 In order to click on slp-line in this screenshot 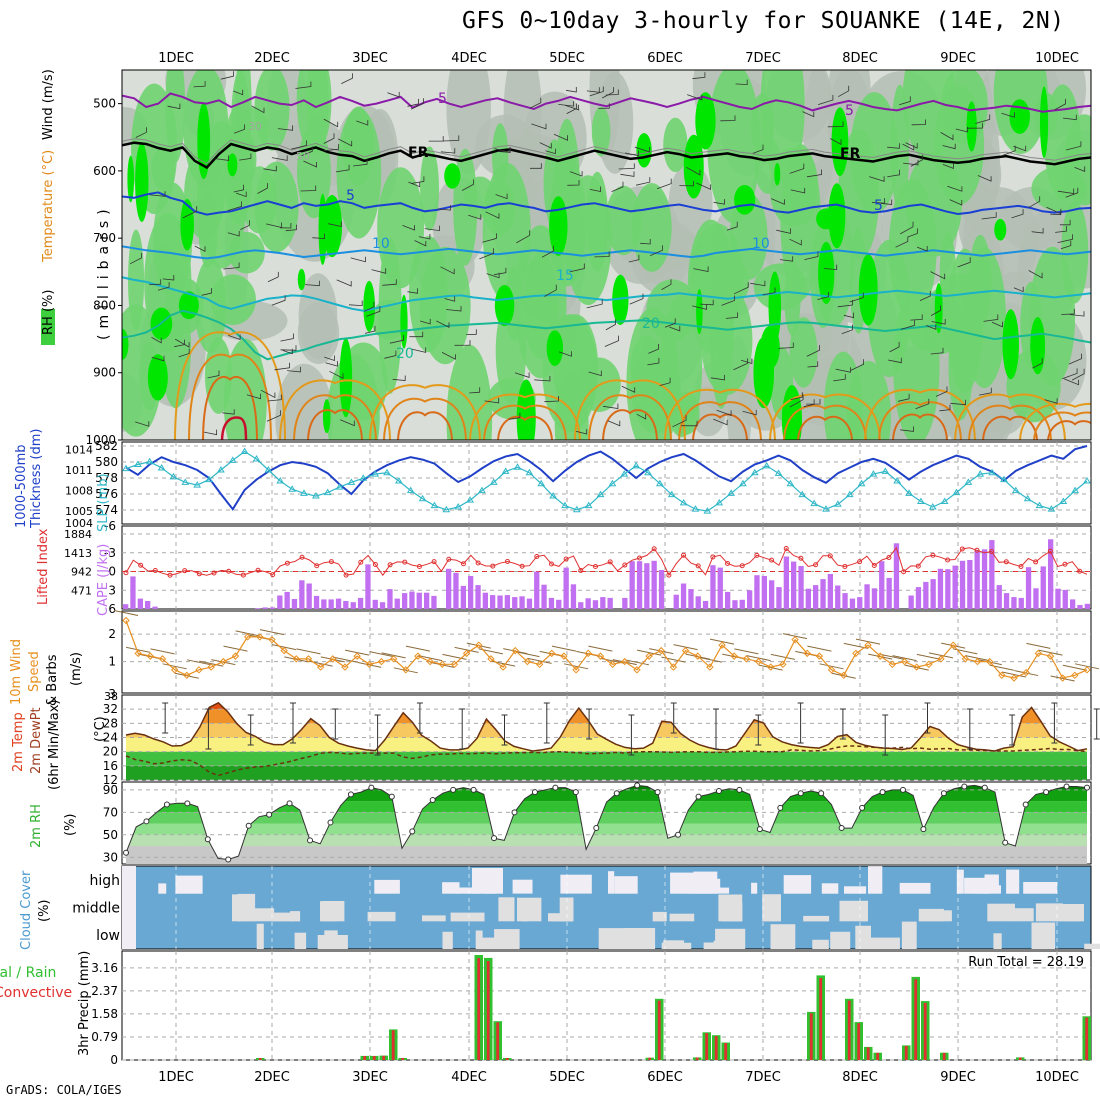, I will do `click(606, 481)`.